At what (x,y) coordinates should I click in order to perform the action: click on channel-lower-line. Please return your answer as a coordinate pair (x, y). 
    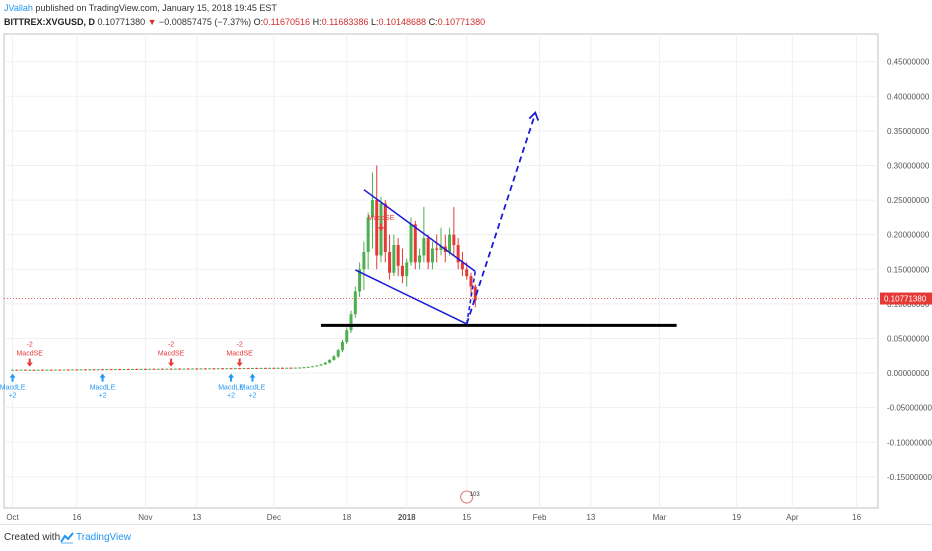
    Looking at the image, I should click on (411, 297).